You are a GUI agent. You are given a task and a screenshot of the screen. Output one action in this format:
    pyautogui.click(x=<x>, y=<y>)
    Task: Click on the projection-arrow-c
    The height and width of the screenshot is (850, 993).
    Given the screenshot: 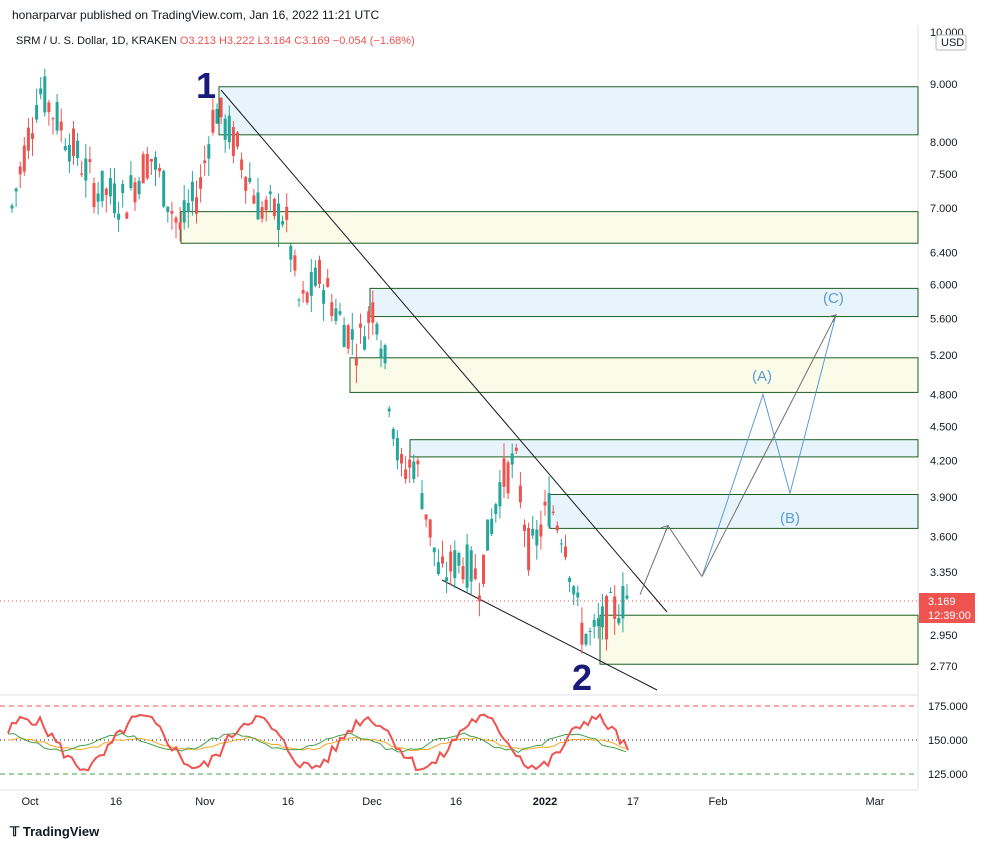 What is the action you would take?
    pyautogui.click(x=769, y=445)
    